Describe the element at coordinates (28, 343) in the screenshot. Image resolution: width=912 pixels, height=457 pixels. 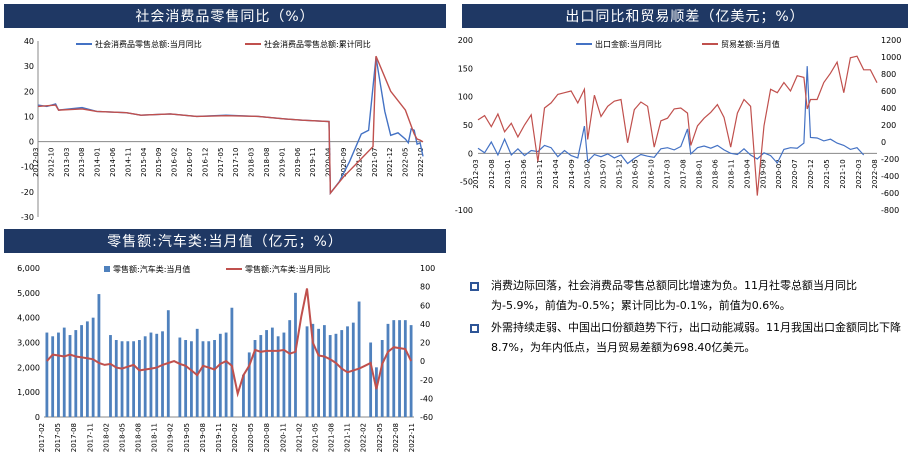
I see `y-left-tick-label: 3,000` at that location.